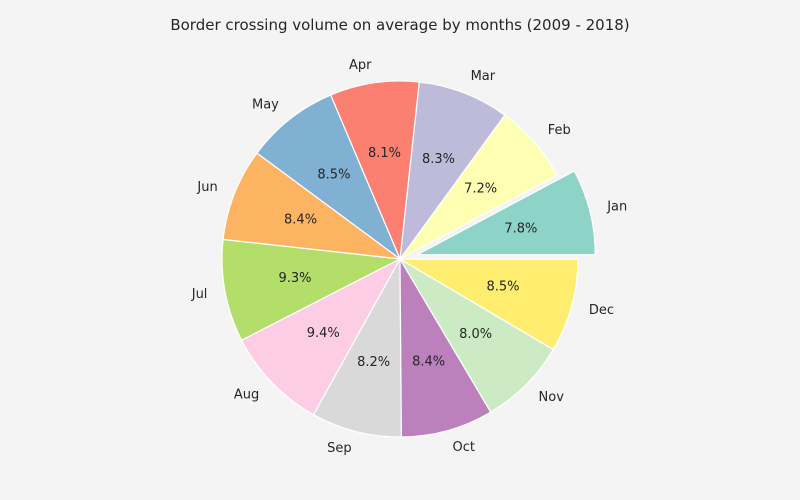 The image size is (800, 500). Describe the element at coordinates (438, 159) in the screenshot. I see `pct-label-mar: 8.3%` at that location.